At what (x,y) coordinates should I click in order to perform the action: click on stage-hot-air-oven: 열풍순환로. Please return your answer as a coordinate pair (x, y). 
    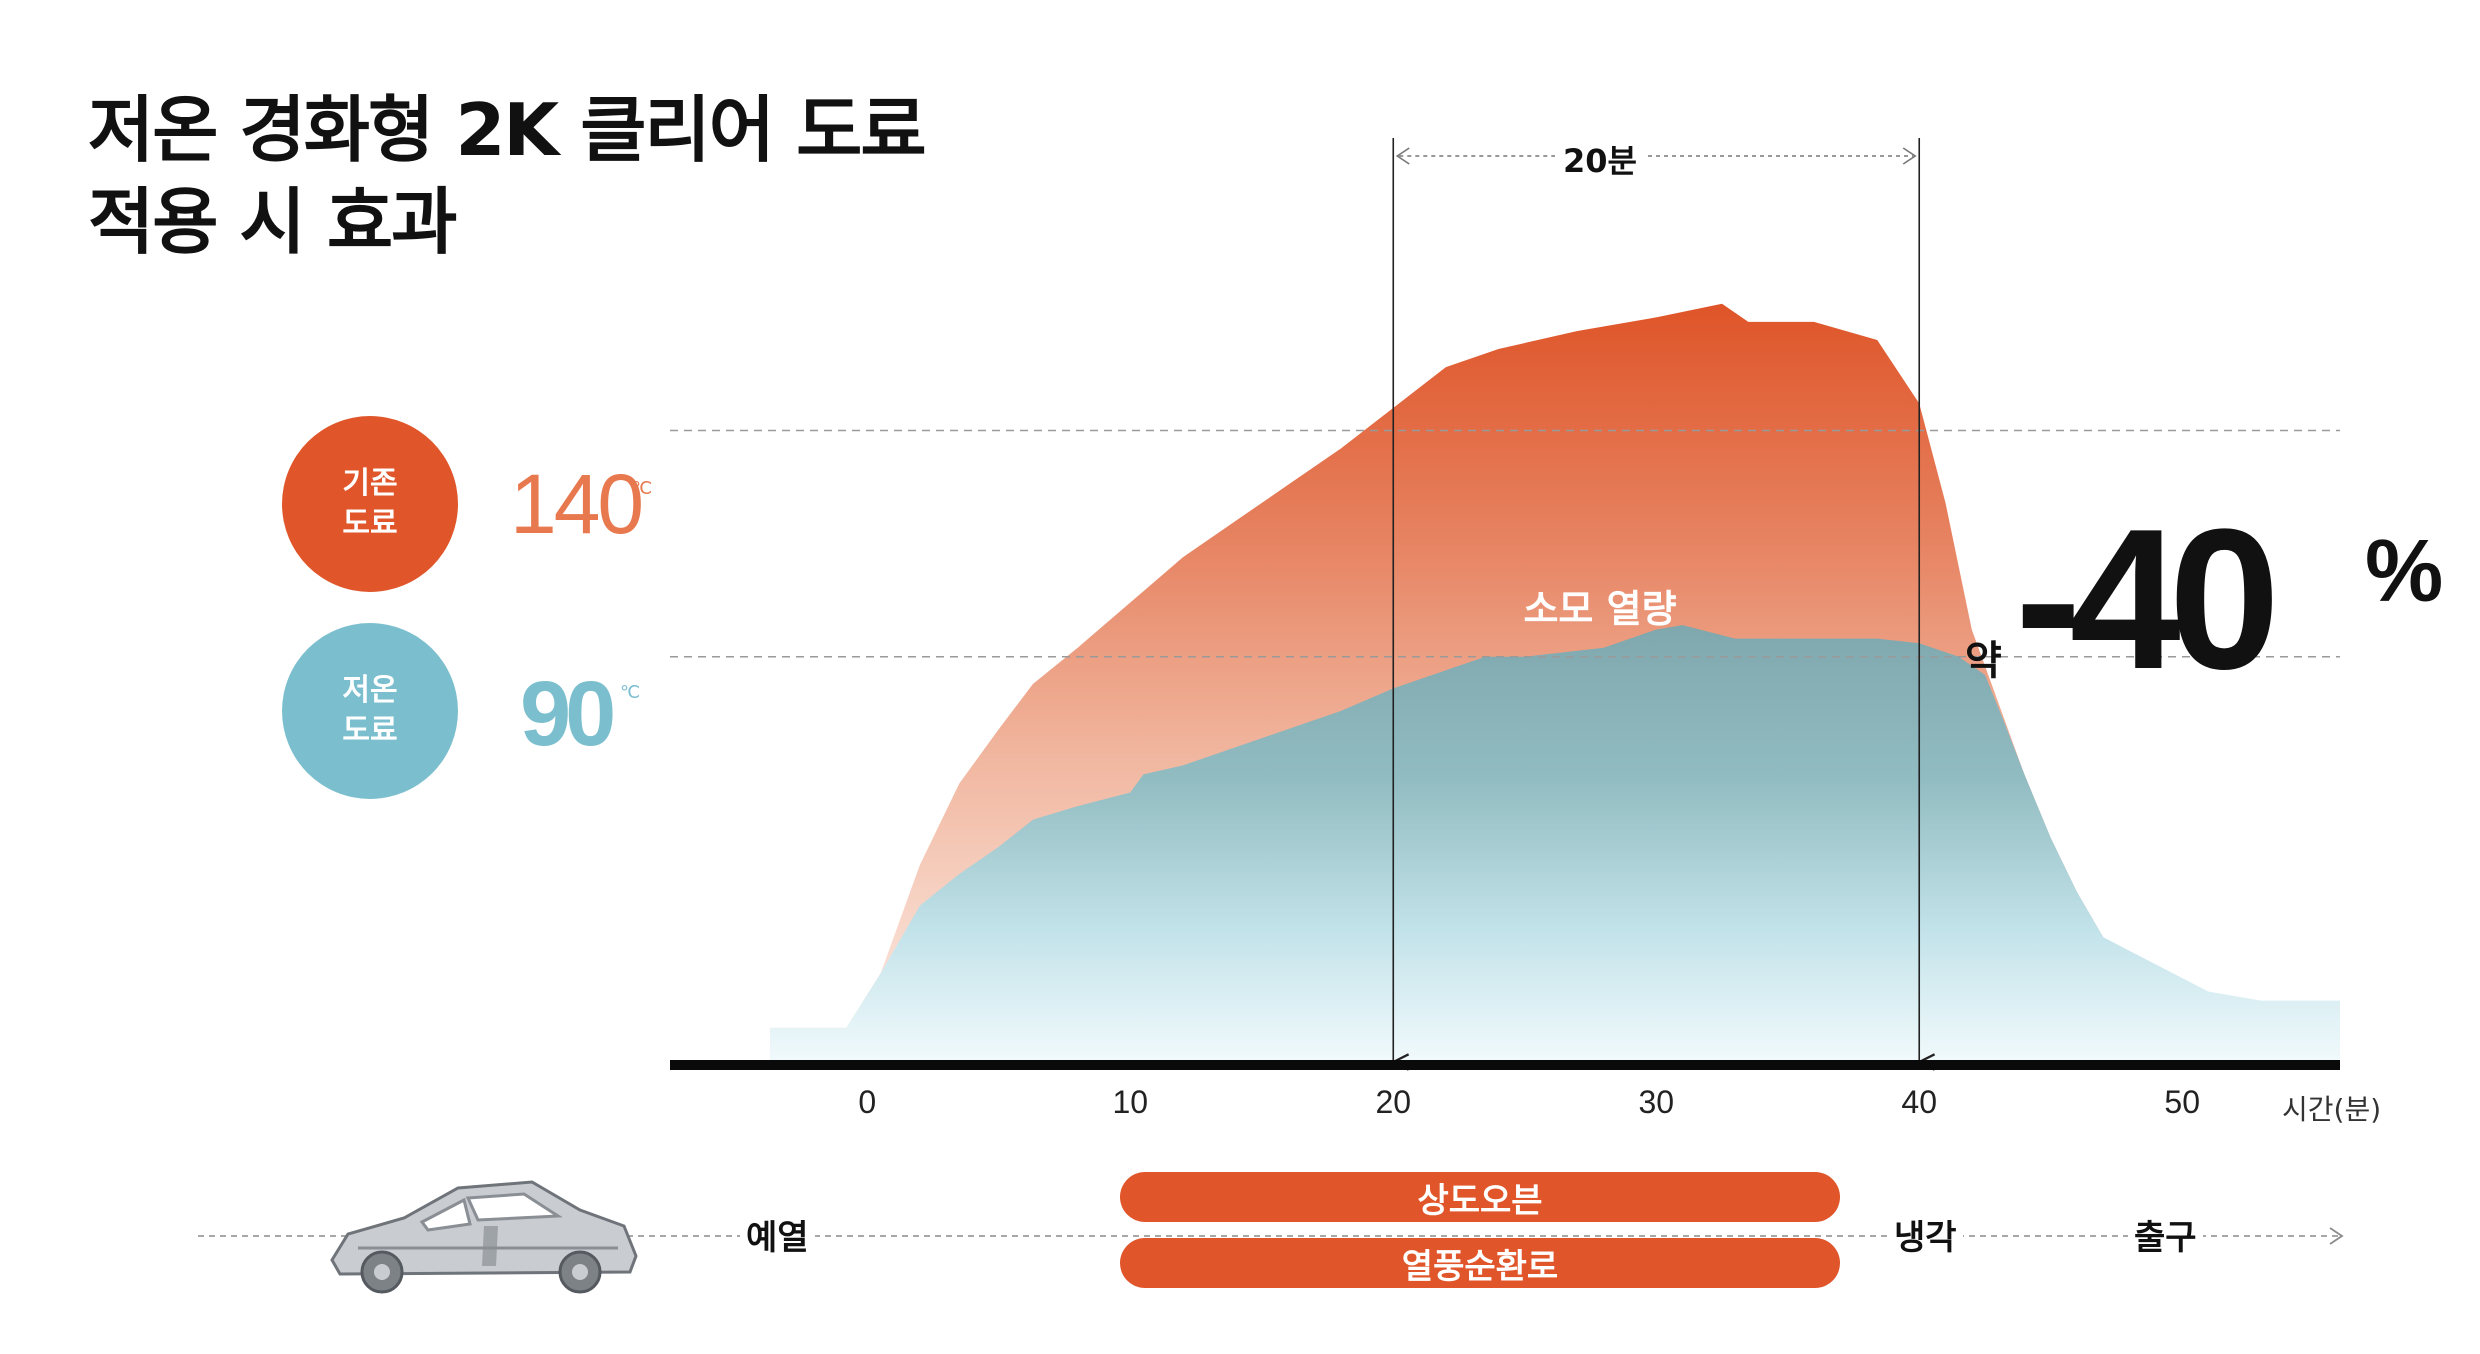
    Looking at the image, I should click on (1480, 1263).